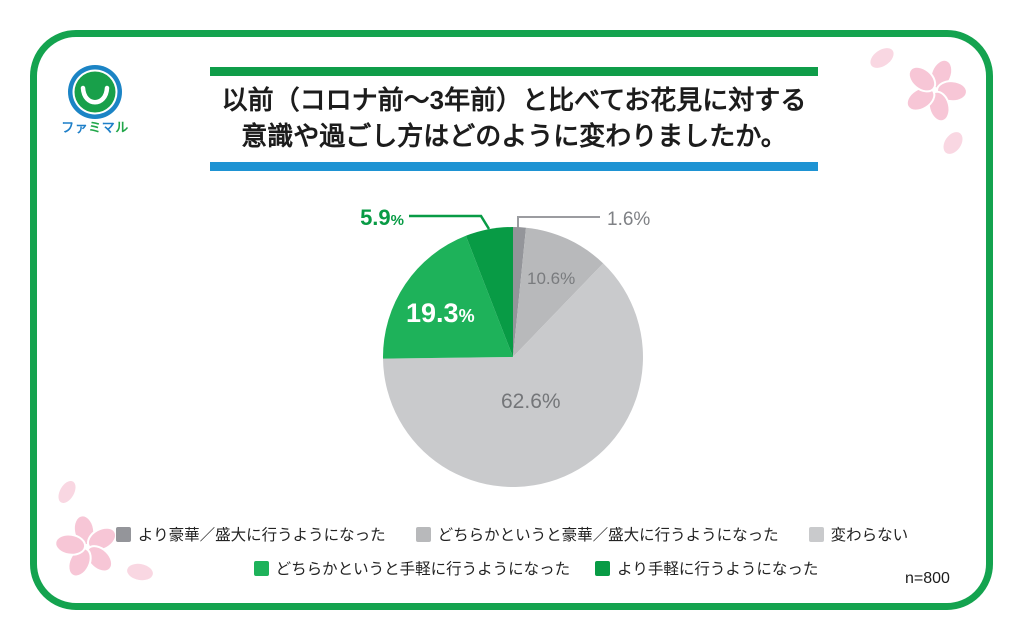 Image resolution: width=1024 pixels, height=643 pixels. What do you see at coordinates (514, 100) in the screenshot?
I see `title-line-1: 以前（コロナ前～3年前）と比べてお花見に対する` at bounding box center [514, 100].